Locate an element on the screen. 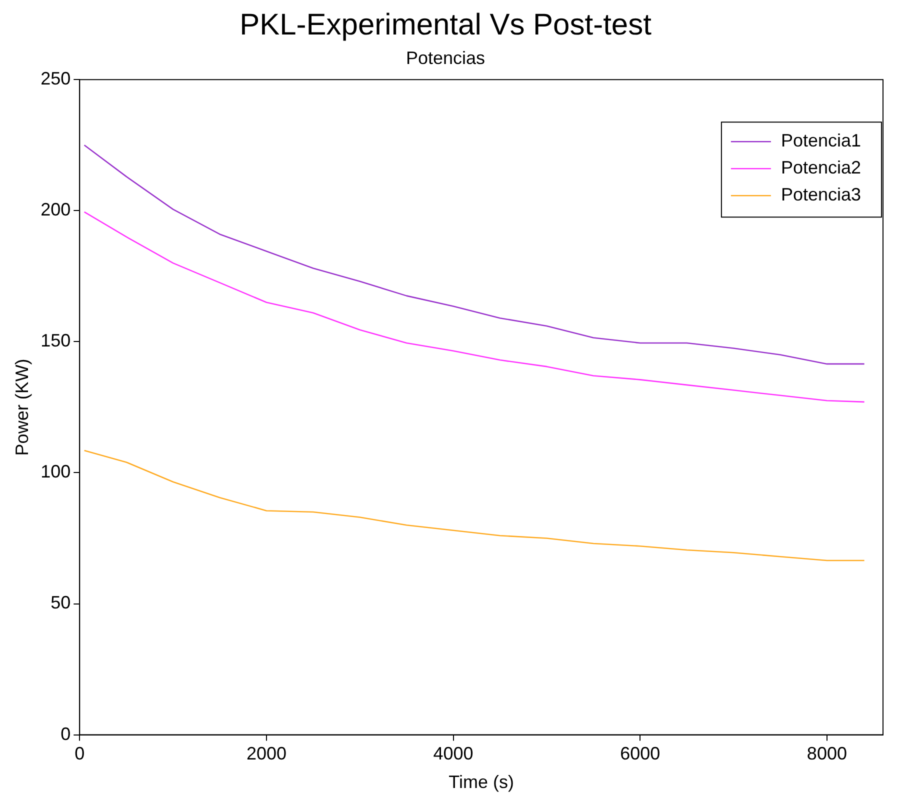  x-tick-label: 6000 is located at coordinates (640, 754).